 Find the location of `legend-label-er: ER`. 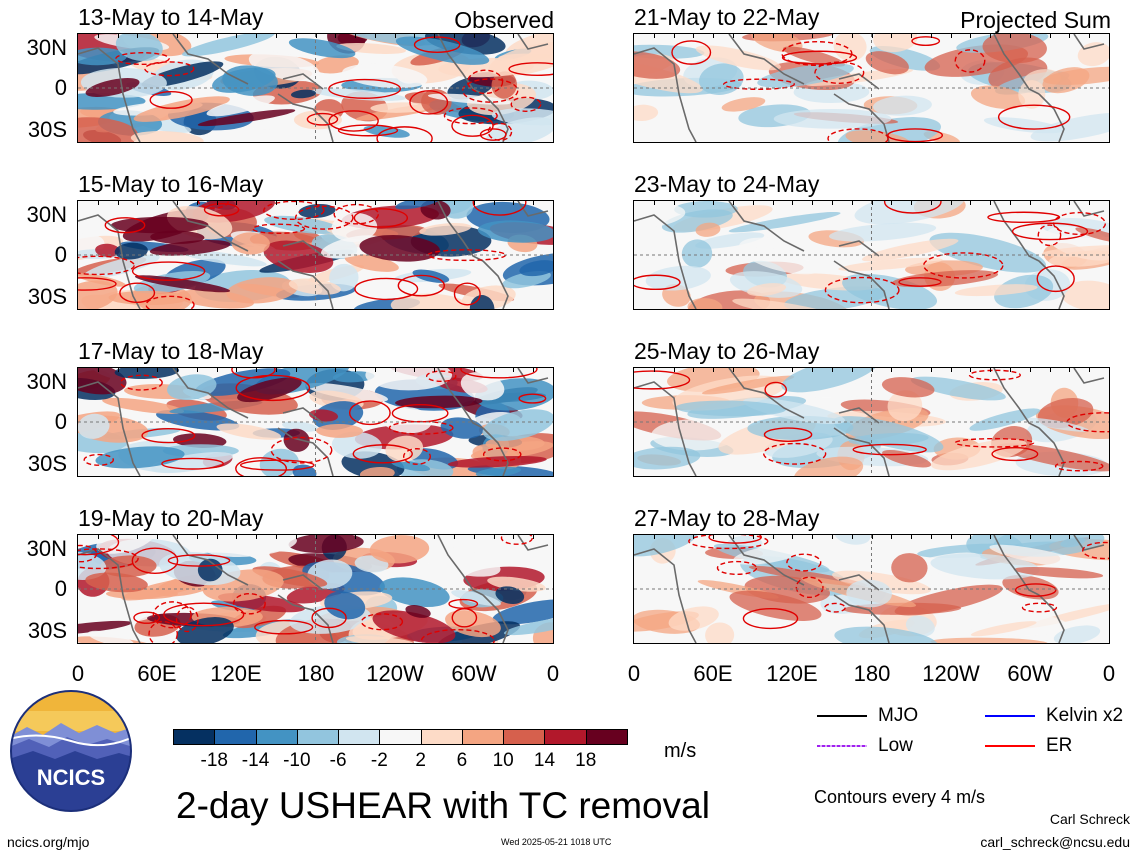

legend-label-er: ER is located at coordinates (1059, 745).